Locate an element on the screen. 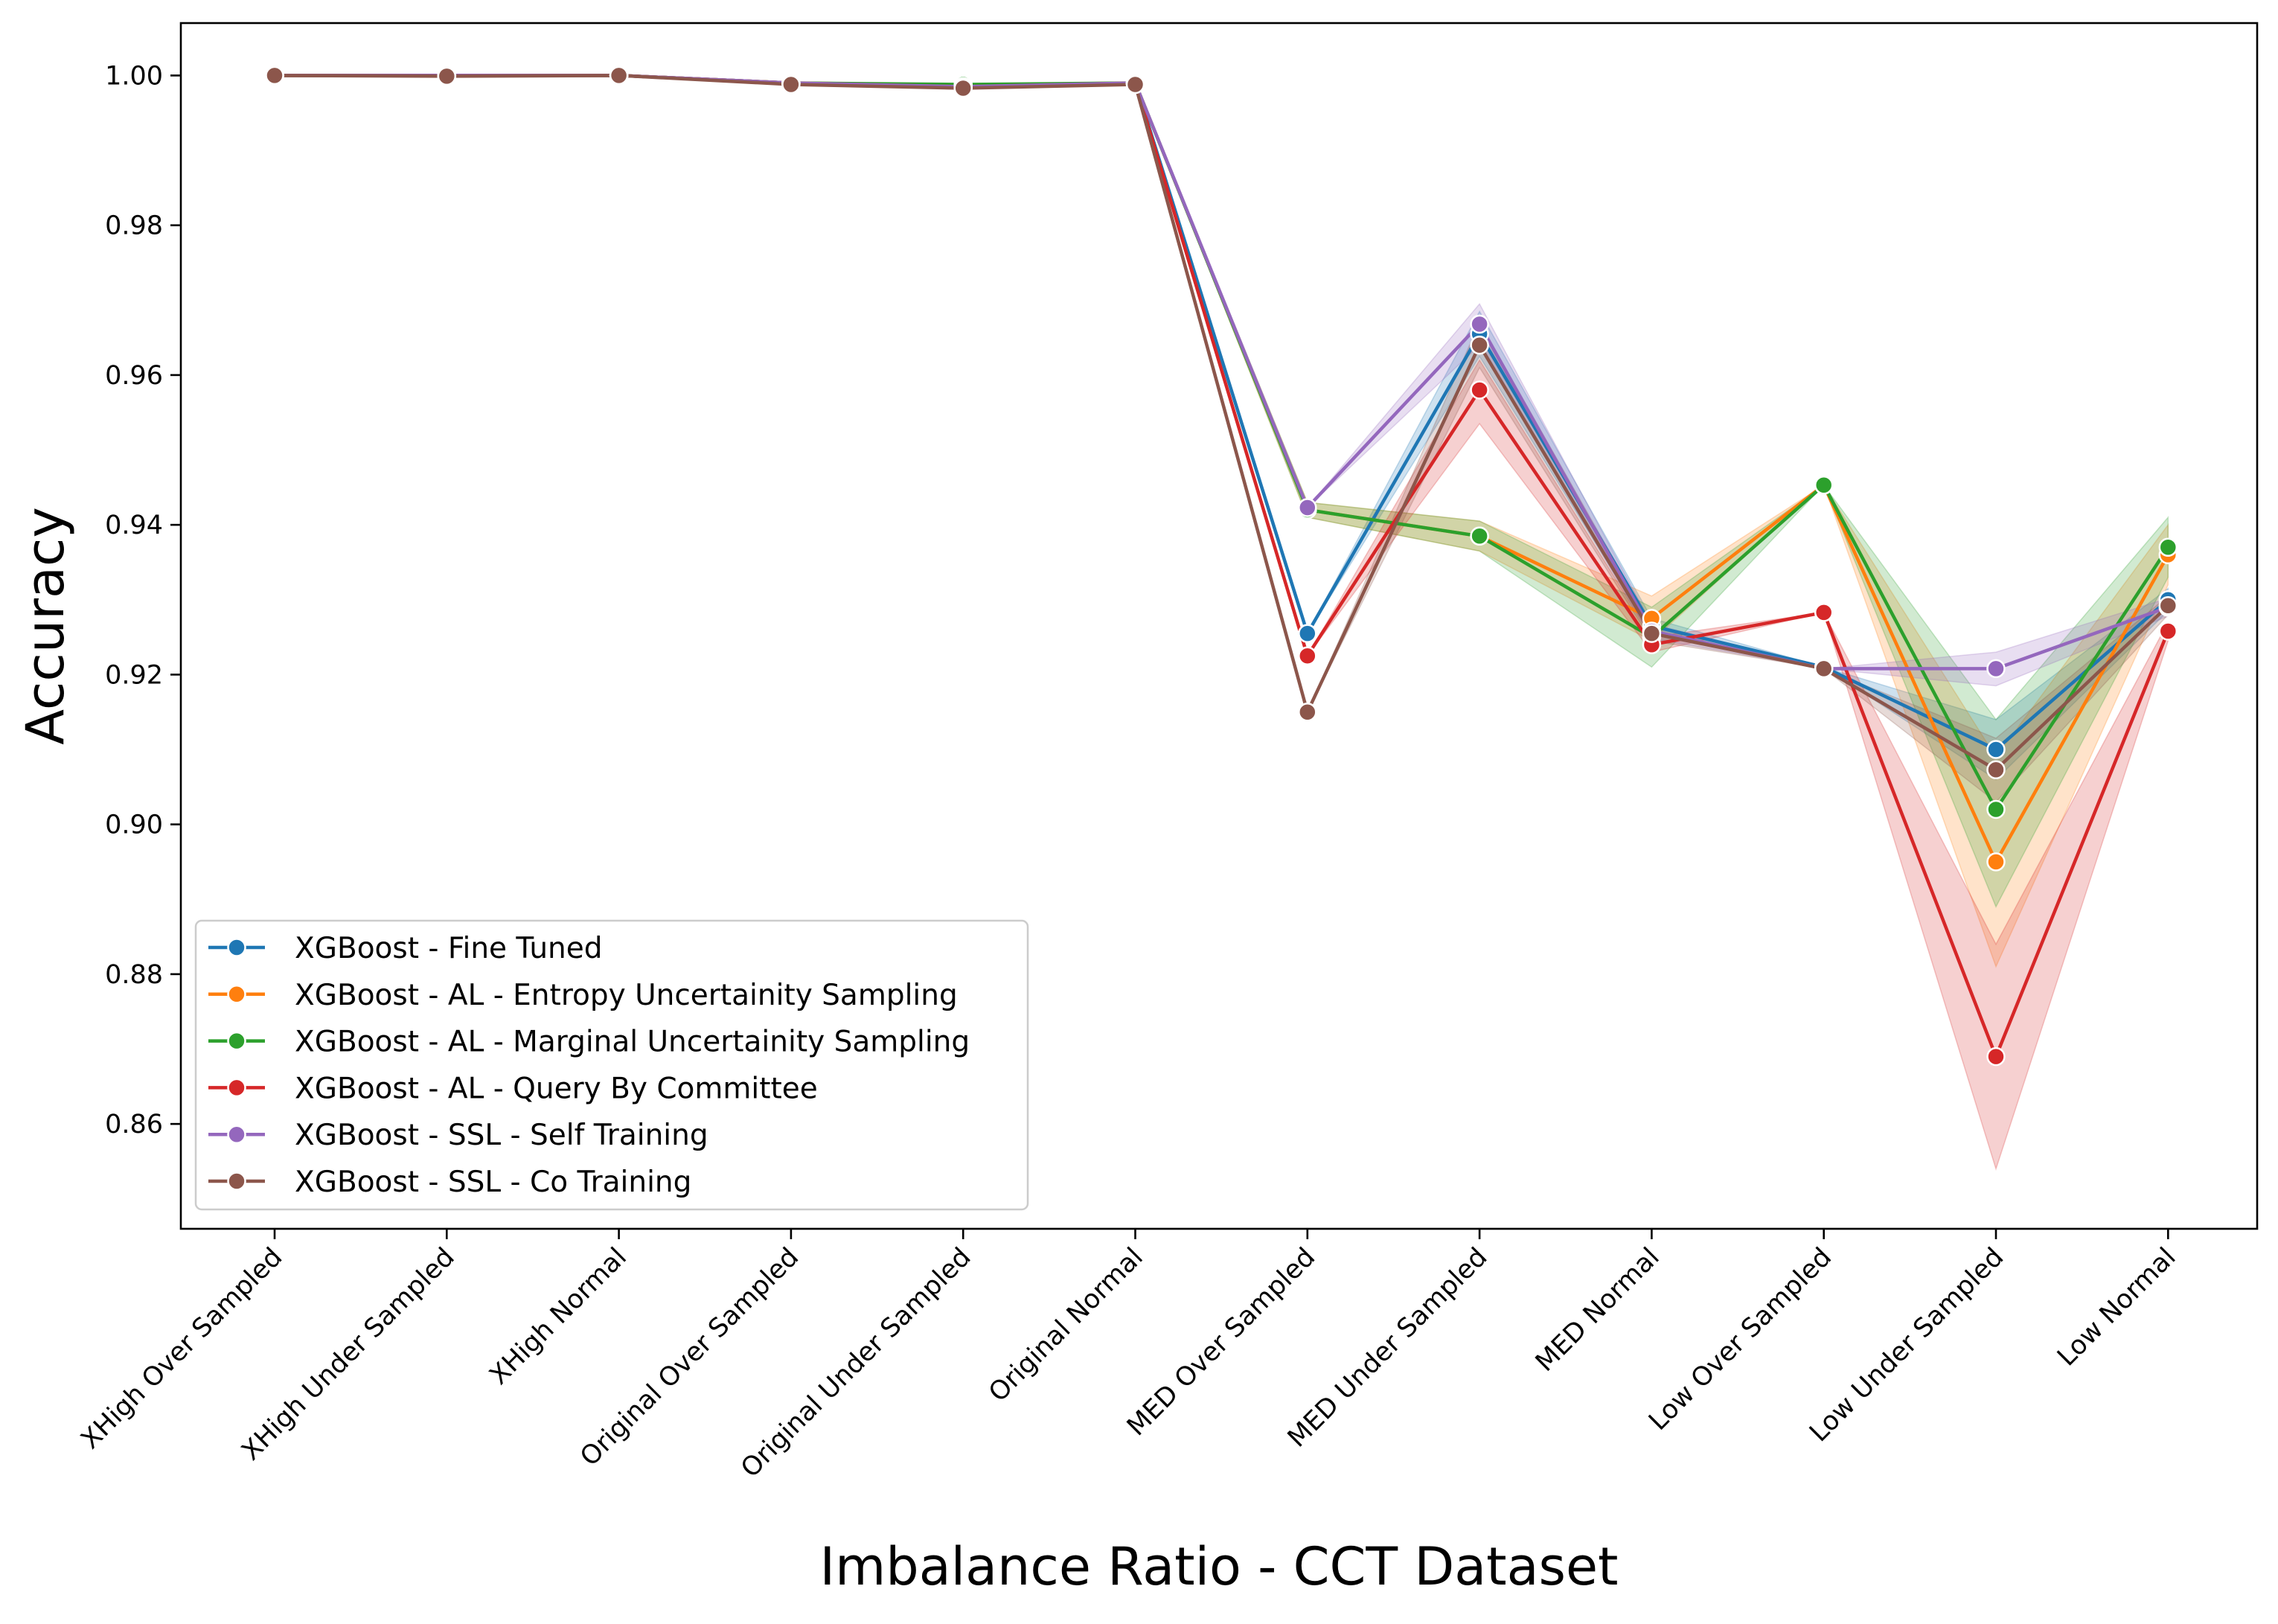 The height and width of the screenshot is (1624, 2278). legend-label: XGBoost - SSL - Co Training is located at coordinates (493, 1182).